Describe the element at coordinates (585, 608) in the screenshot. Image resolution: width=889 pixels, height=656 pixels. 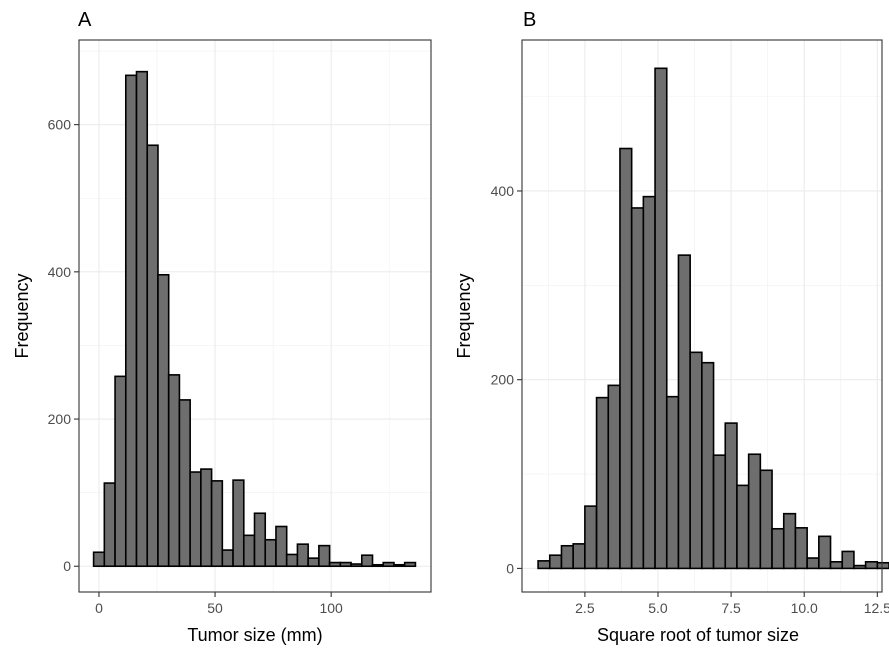
I see `panel-b-x-tick-label: 2.5` at that location.